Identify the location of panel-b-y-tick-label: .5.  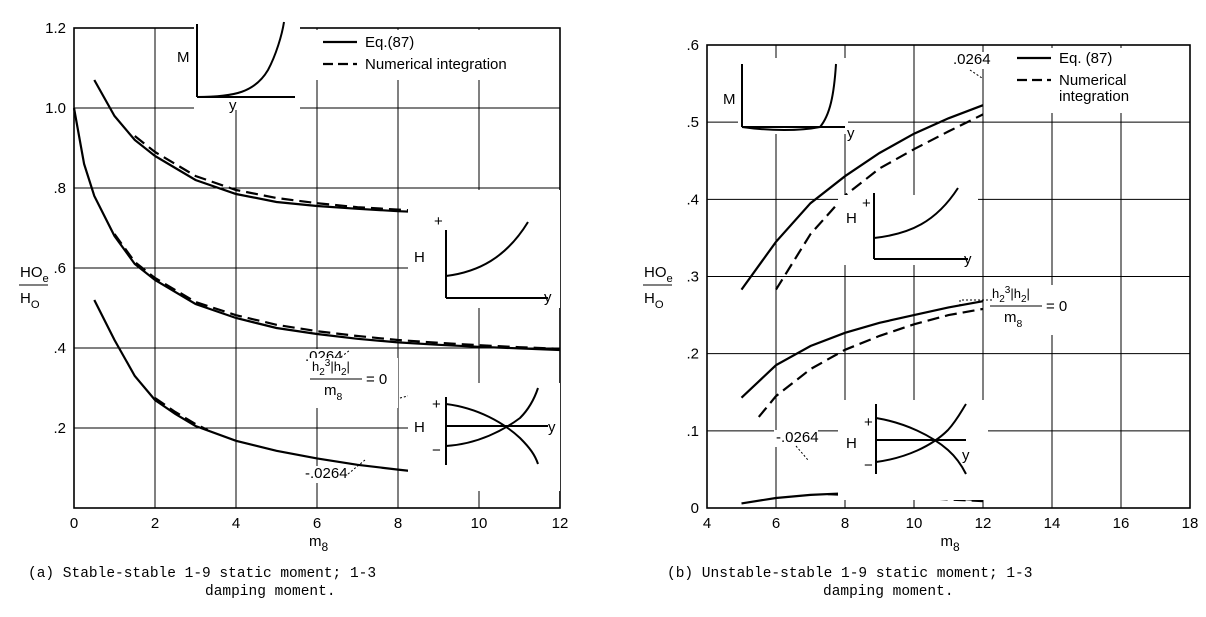
(692, 122).